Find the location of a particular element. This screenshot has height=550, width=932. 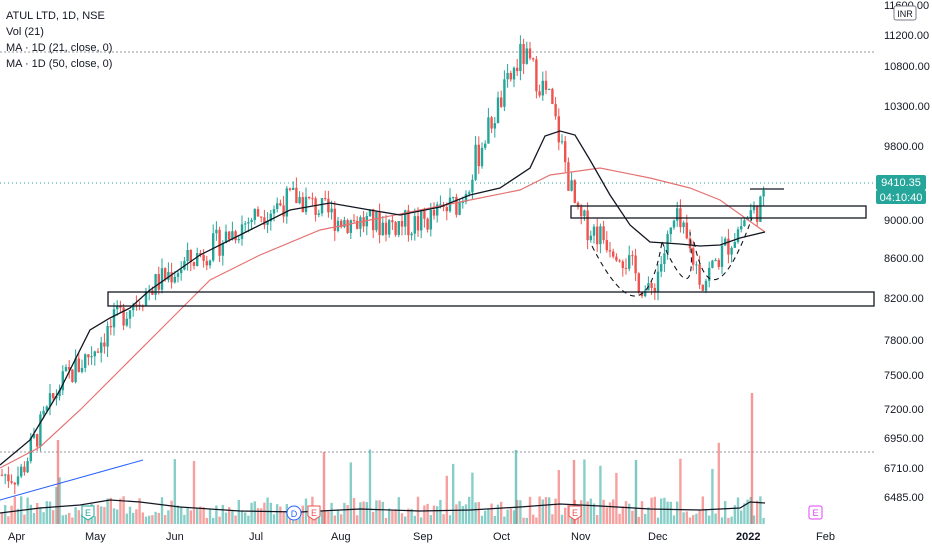

event-markers: E D E E E is located at coordinates (452, 513).